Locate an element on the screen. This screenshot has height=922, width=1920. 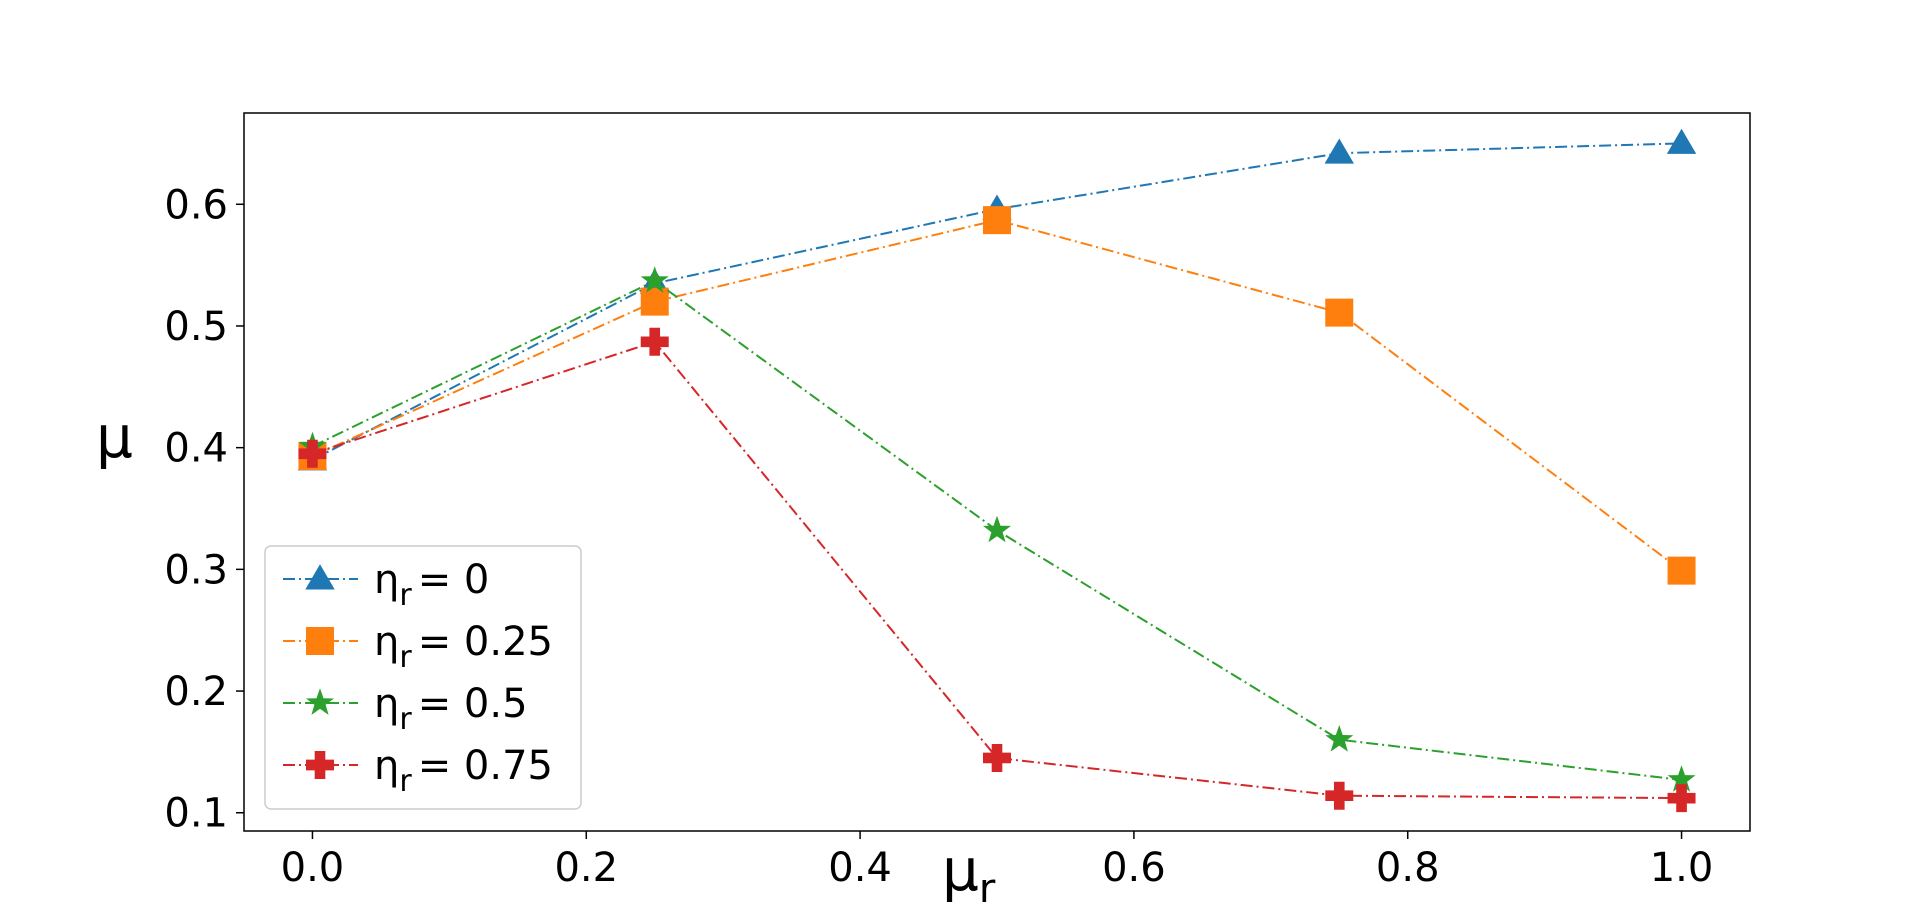
y-tick-label: 0.1 is located at coordinates (196, 814).